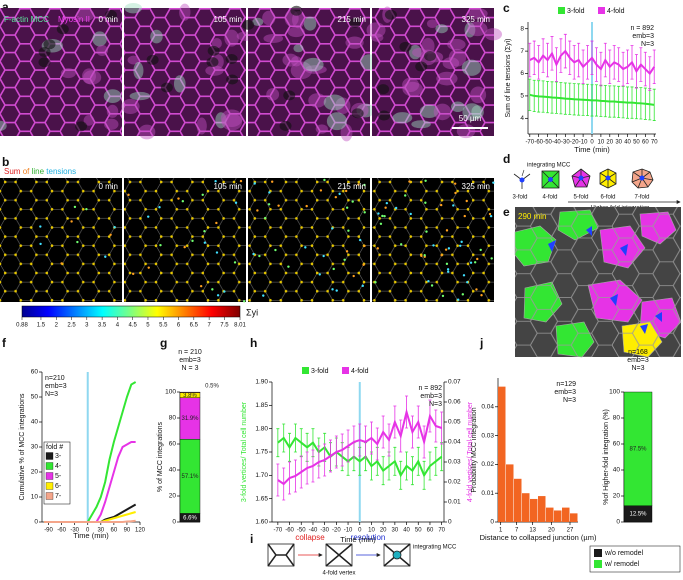 This screenshot has height=580, width=683. What do you see at coordinates (252, 312) in the screenshot?
I see `colorbar-label: Σyi` at bounding box center [252, 312].